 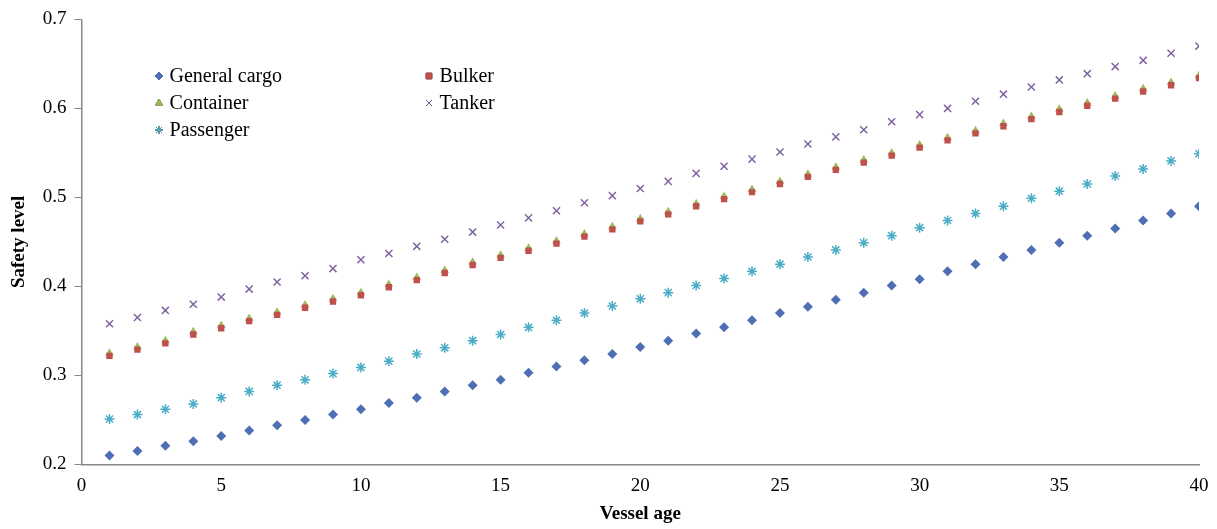 I want to click on y-tick-label: 0.4, so click(x=55, y=285).